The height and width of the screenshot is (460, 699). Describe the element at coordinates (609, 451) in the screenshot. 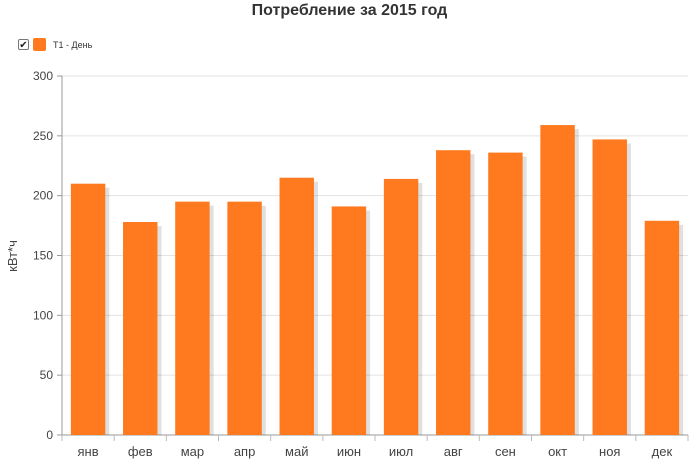

I see `x-tick-label: ноя` at that location.